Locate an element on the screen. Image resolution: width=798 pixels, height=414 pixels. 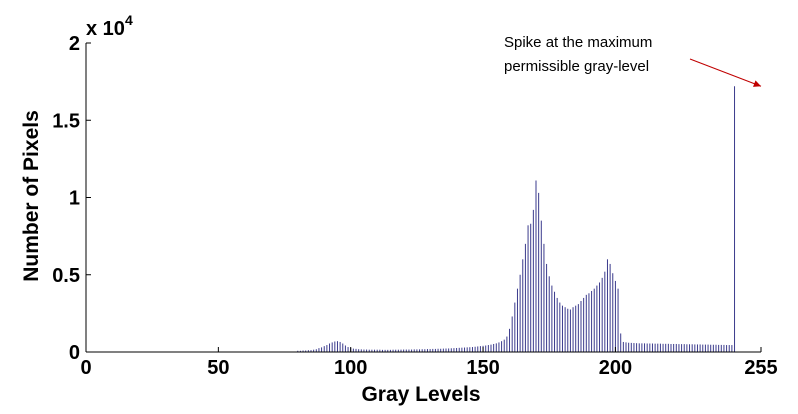
x-tick-label: 100 is located at coordinates (350, 368).